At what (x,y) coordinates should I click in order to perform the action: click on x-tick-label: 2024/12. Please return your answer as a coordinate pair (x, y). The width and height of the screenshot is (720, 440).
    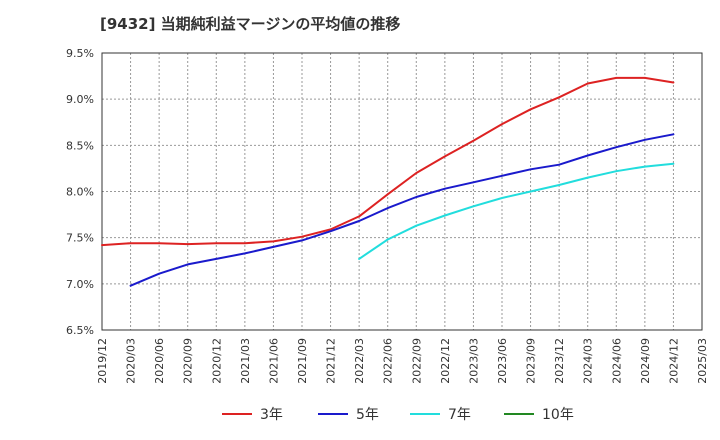
    Looking at the image, I should click on (673, 361).